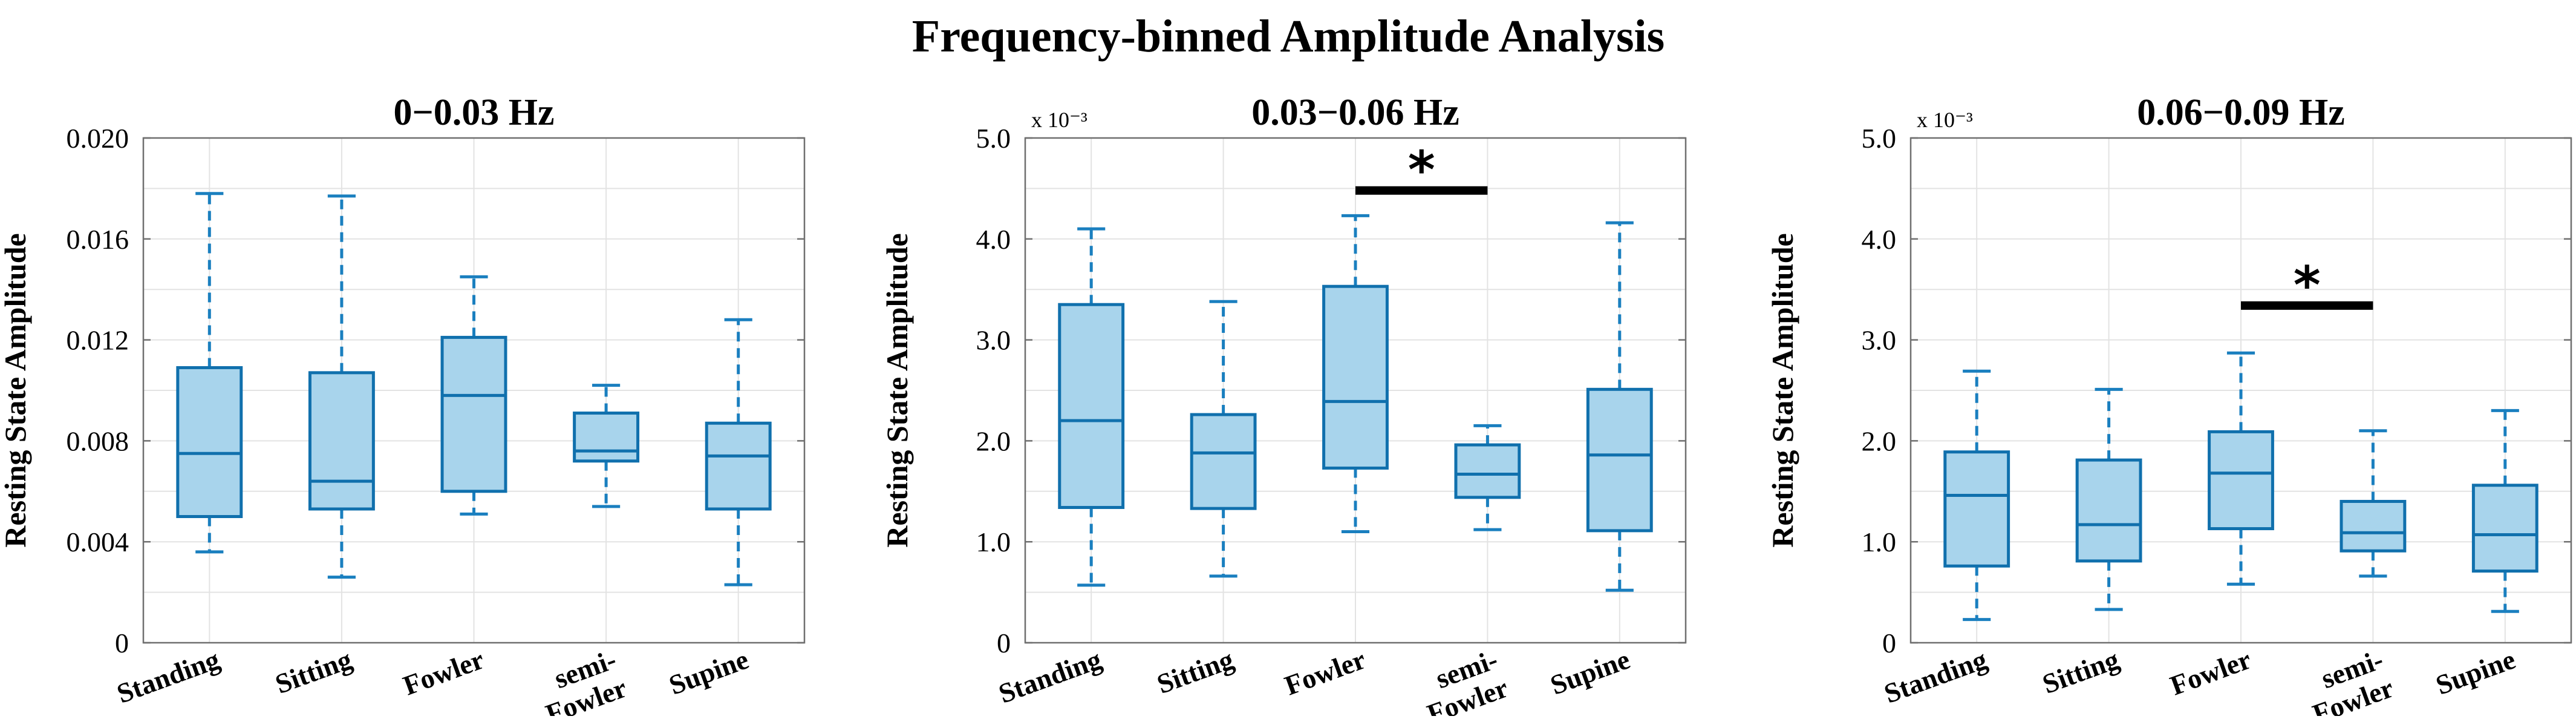 The height and width of the screenshot is (719, 2576). Describe the element at coordinates (1288, 36) in the screenshot. I see `figure-title: Frequency-binned Amplitude Analysis` at that location.